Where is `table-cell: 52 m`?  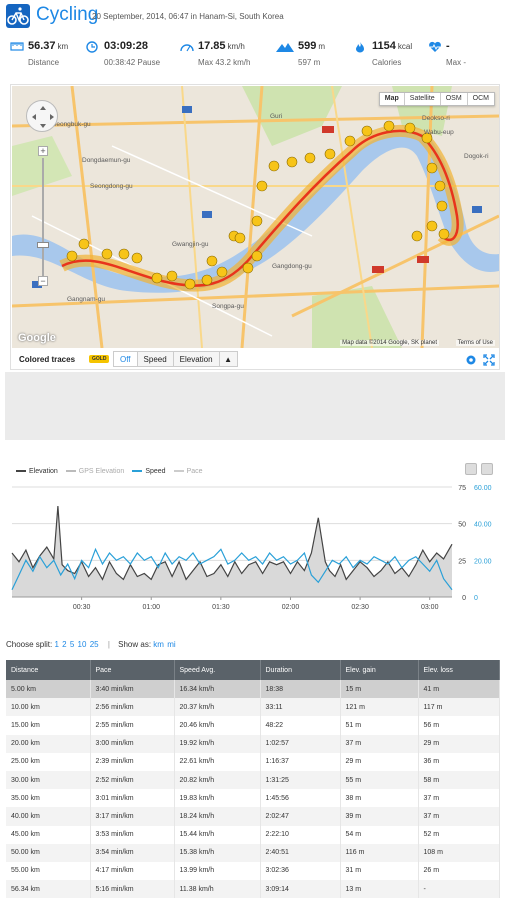
table-cell: 52 m is located at coordinates (459, 834).